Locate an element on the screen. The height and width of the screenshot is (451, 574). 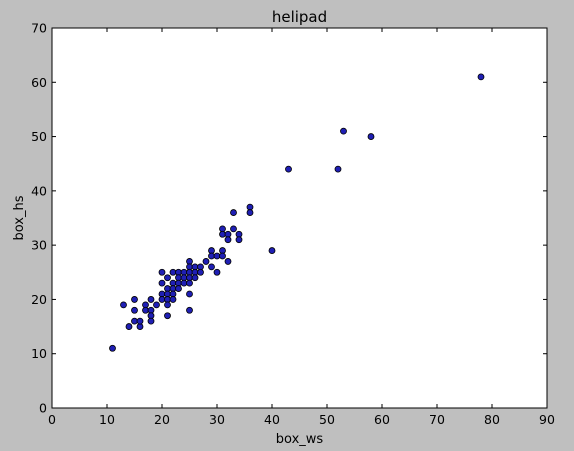
y-axis-label: box_hs is located at coordinates (19, 217).